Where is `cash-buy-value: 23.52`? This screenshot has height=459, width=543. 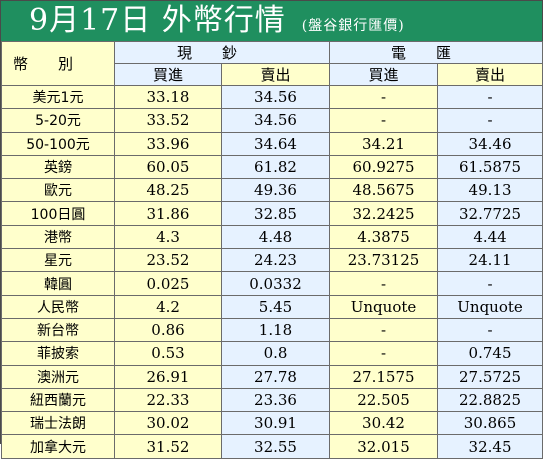
cash-buy-value: 23.52 is located at coordinates (168, 260).